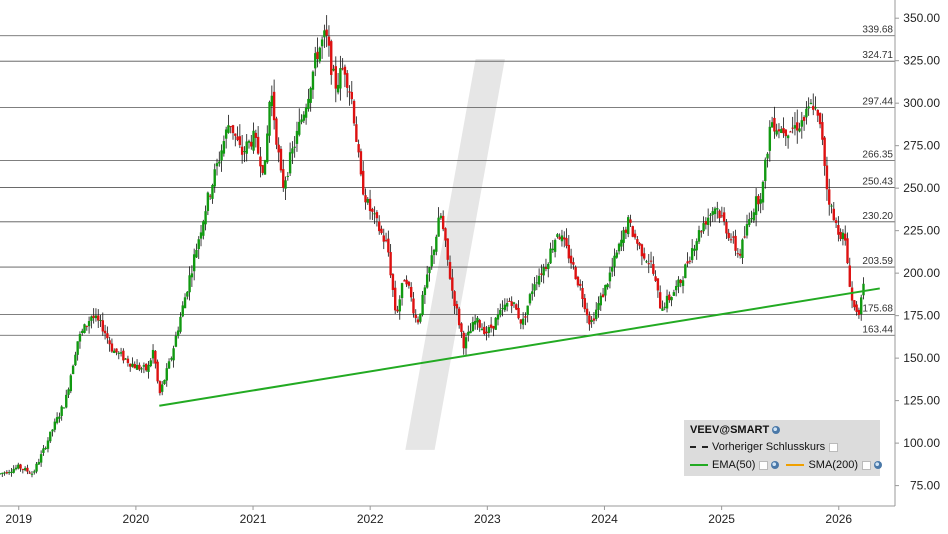  Describe the element at coordinates (764, 465) in the screenshot. I see `ema-checkbox` at that location.